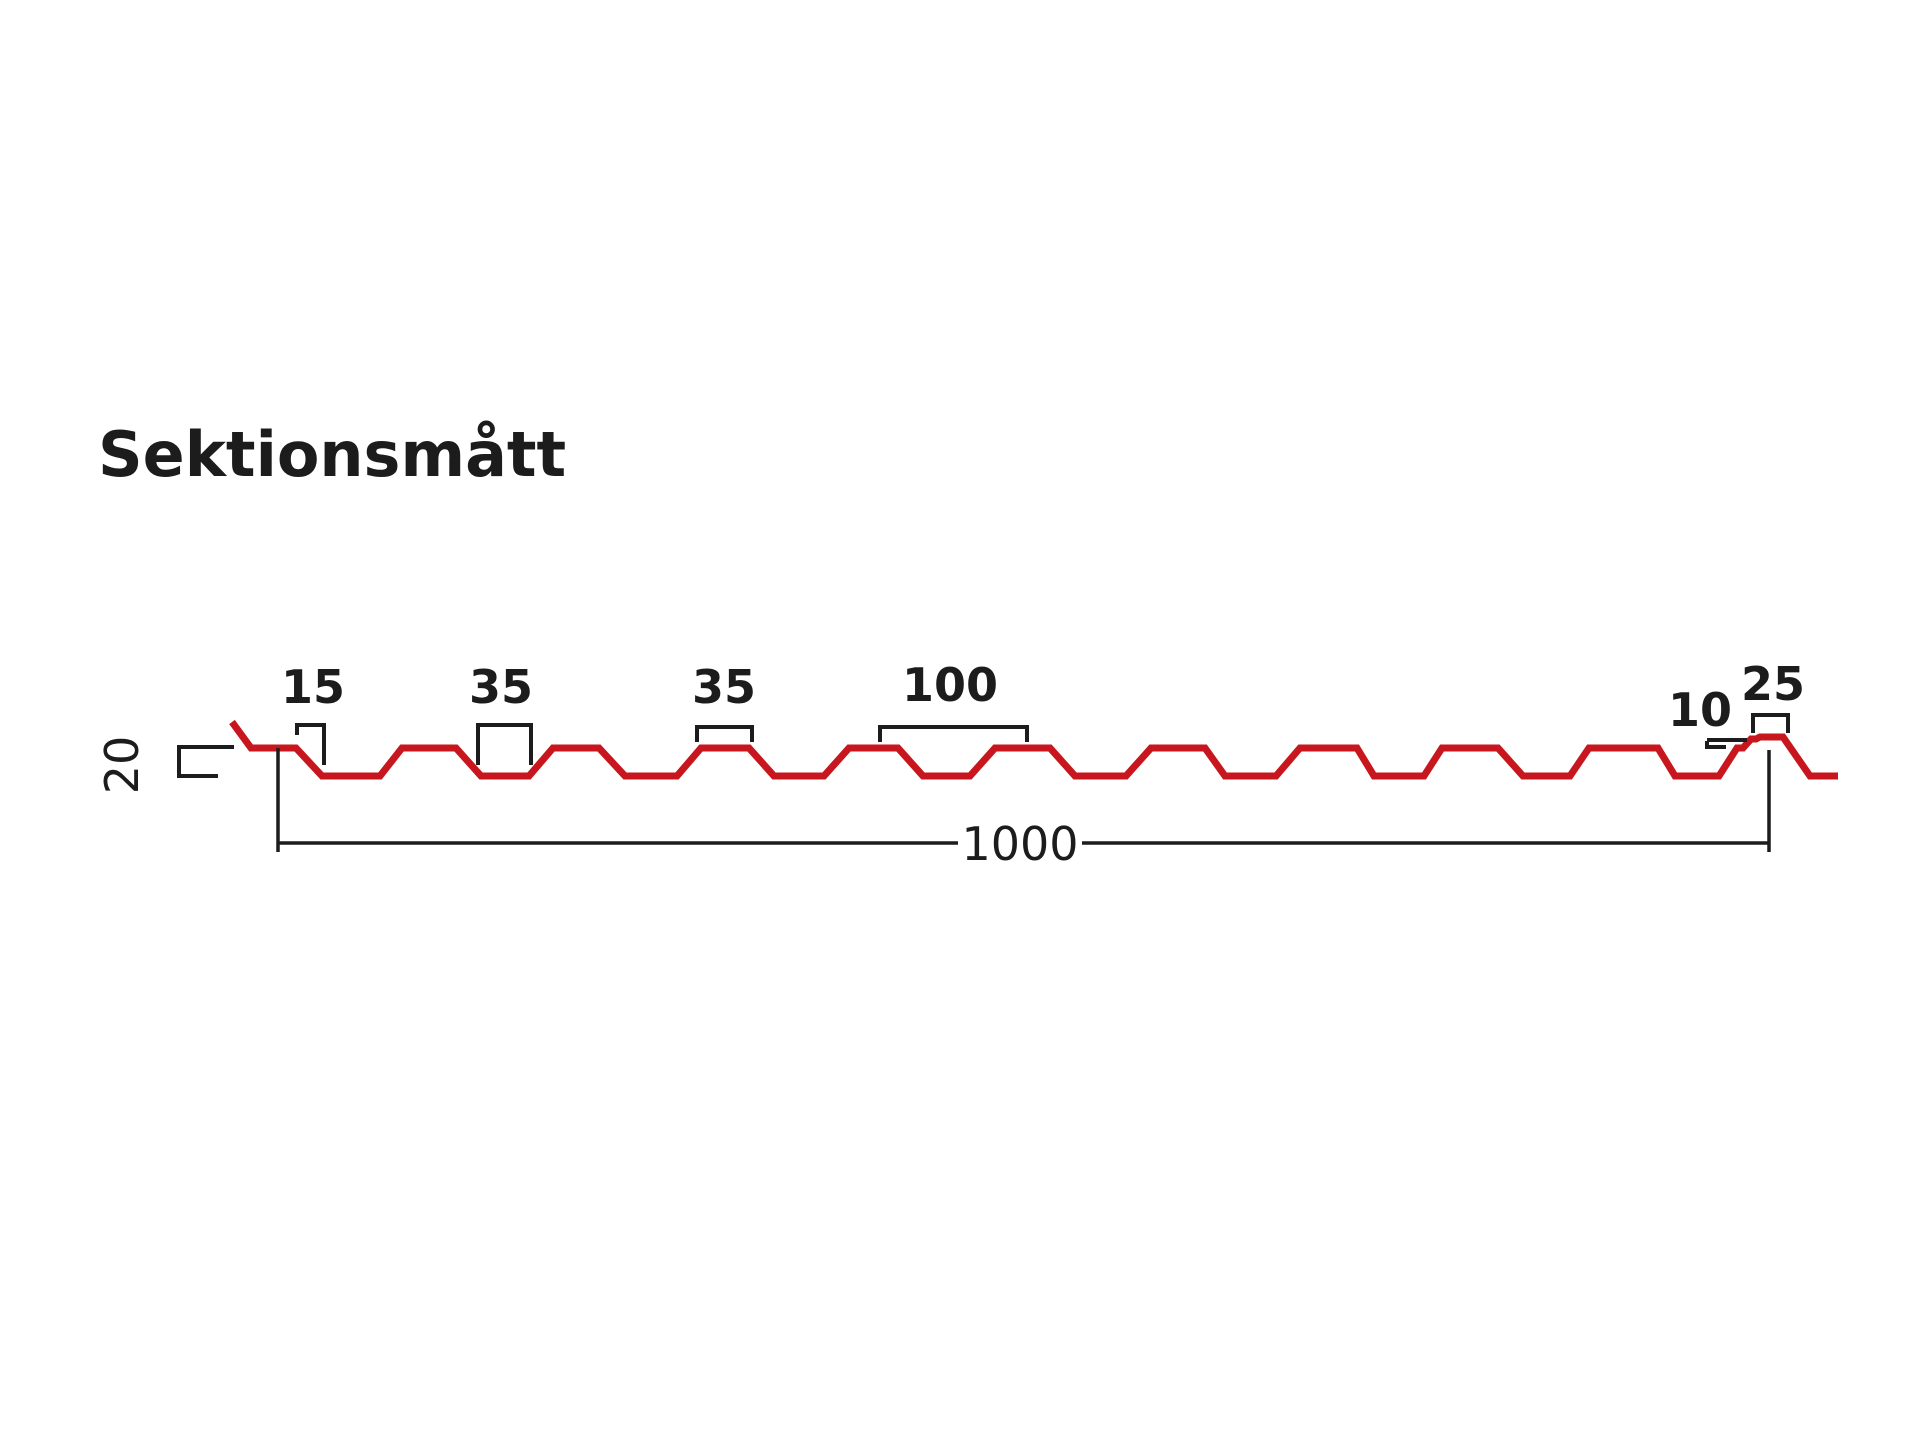  I want to click on edge-step-bracket, so click(1715, 745).